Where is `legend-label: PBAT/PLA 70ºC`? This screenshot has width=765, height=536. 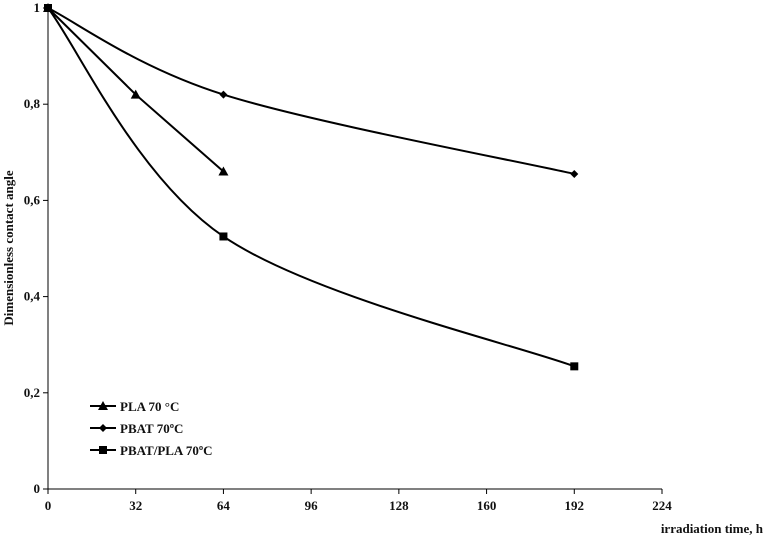 legend-label: PBAT/PLA 70ºC is located at coordinates (166, 450).